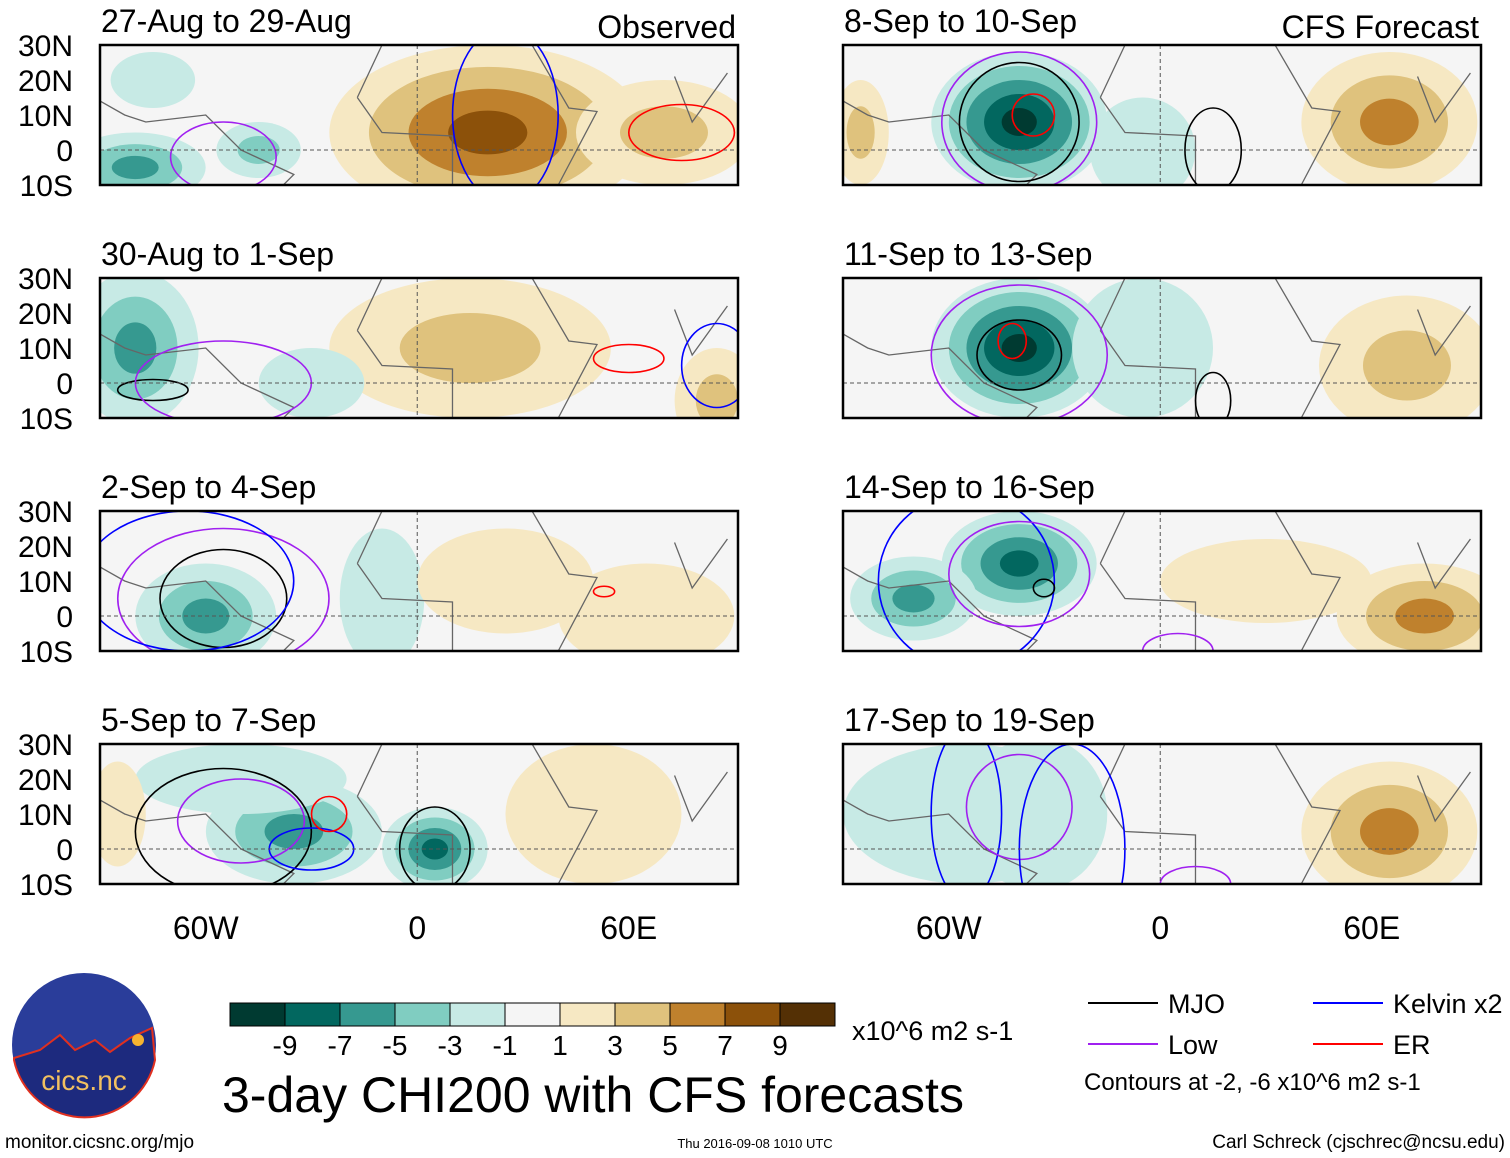 The width and height of the screenshot is (1510, 1158). What do you see at coordinates (725, 1045) in the screenshot?
I see `colorbar-tick-label: 7` at bounding box center [725, 1045].